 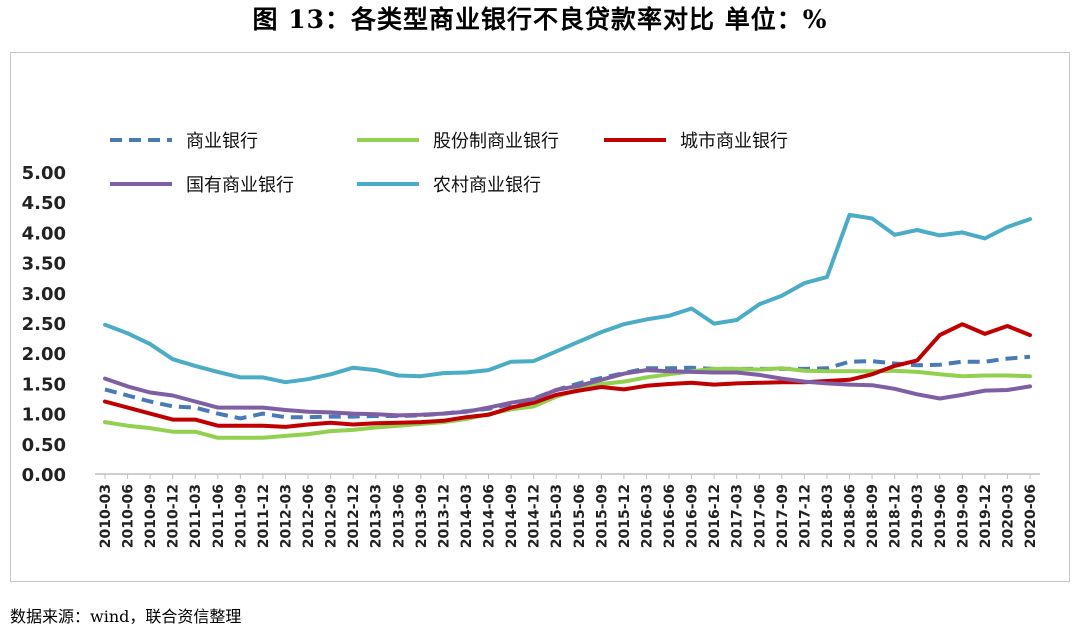 What do you see at coordinates (828, 516) in the screenshot?
I see `x-tick-label: 2018-03` at bounding box center [828, 516].